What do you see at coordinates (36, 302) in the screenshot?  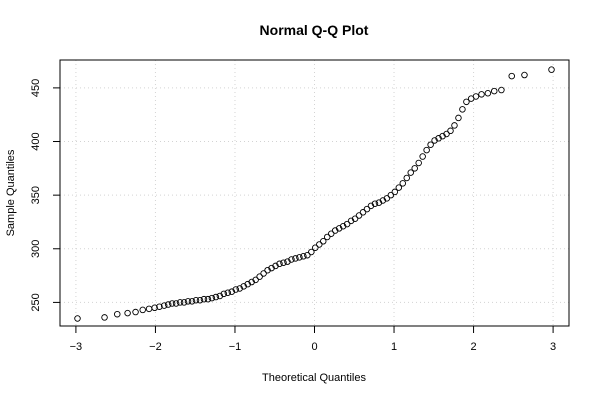 I see `y-tick-label: 250` at bounding box center [36, 302].